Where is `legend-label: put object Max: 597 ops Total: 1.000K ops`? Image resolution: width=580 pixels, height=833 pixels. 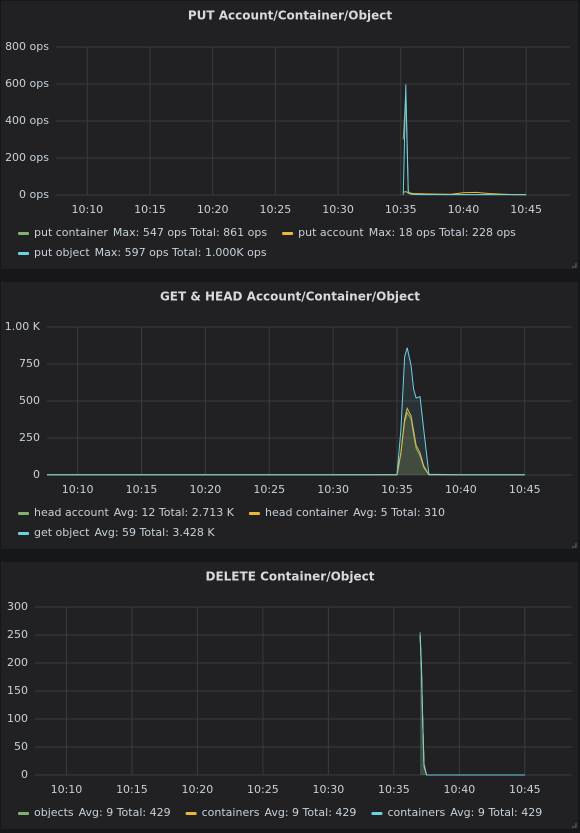 legend-label: put object Max: 597 ops Total: 1.000K ops is located at coordinates (150, 252).